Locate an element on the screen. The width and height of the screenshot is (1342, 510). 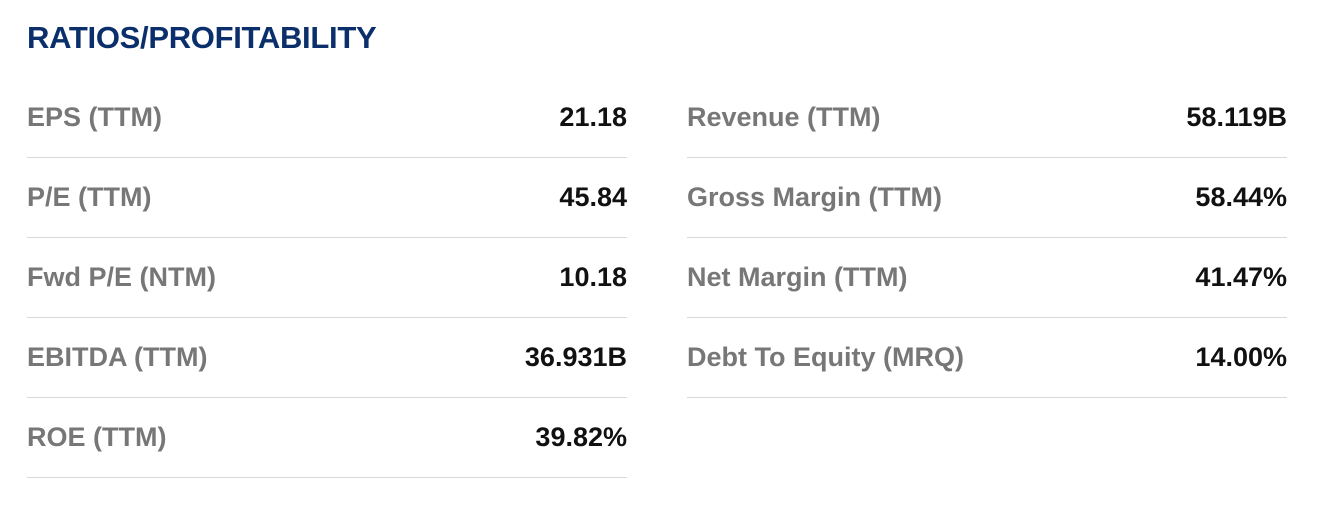
metric-row: Fwd P/E (NTM) 10.18 is located at coordinates (327, 278).